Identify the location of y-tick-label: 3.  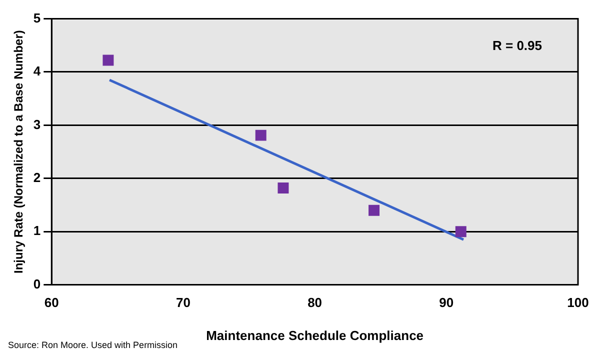
(37, 124).